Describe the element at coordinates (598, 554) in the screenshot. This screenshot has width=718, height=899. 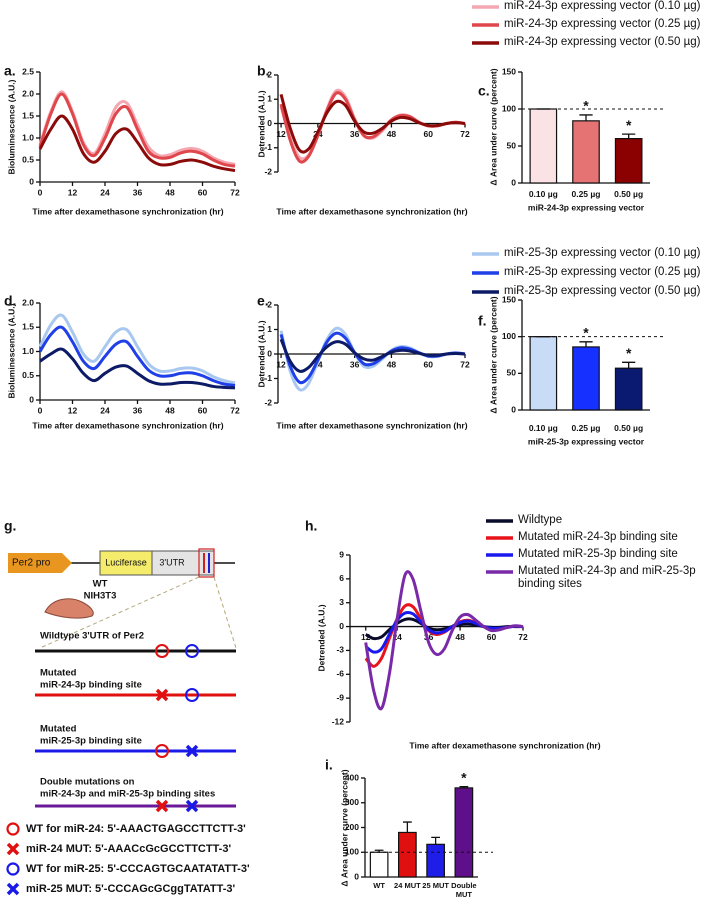
I see `legend-label: Mutated miR-25-3p binding site` at that location.